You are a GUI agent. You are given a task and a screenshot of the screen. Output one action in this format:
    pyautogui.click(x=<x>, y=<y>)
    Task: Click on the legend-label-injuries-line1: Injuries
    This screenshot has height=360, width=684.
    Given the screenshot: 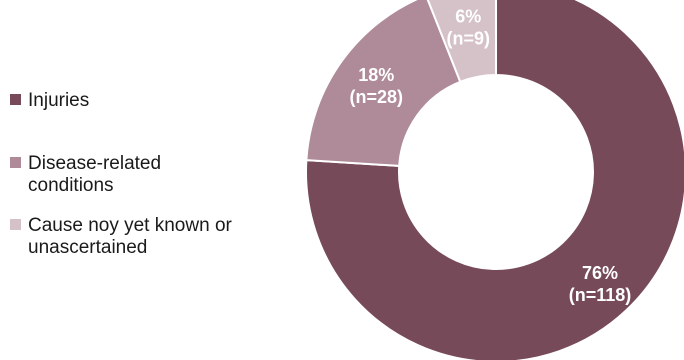 What is the action you would take?
    pyautogui.click(x=59, y=100)
    